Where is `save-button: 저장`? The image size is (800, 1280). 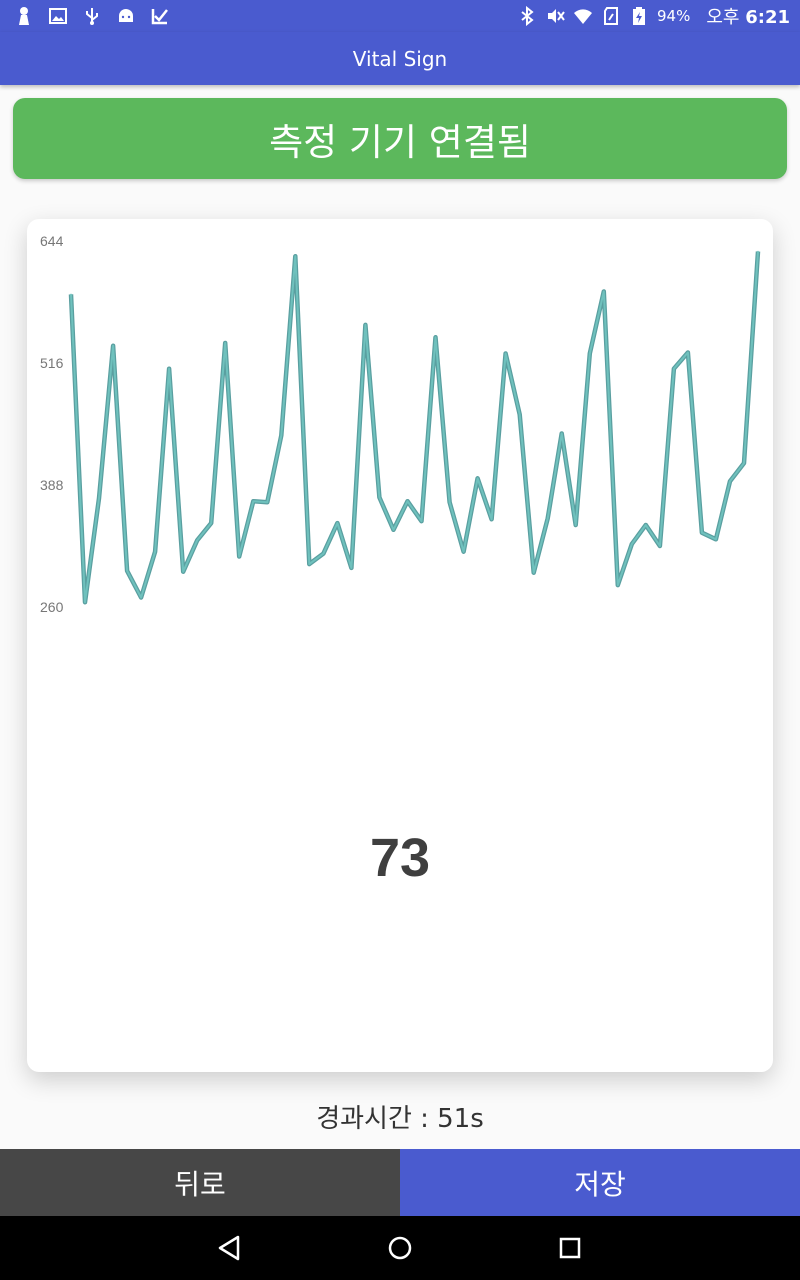 save-button: 저장 is located at coordinates (600, 1182).